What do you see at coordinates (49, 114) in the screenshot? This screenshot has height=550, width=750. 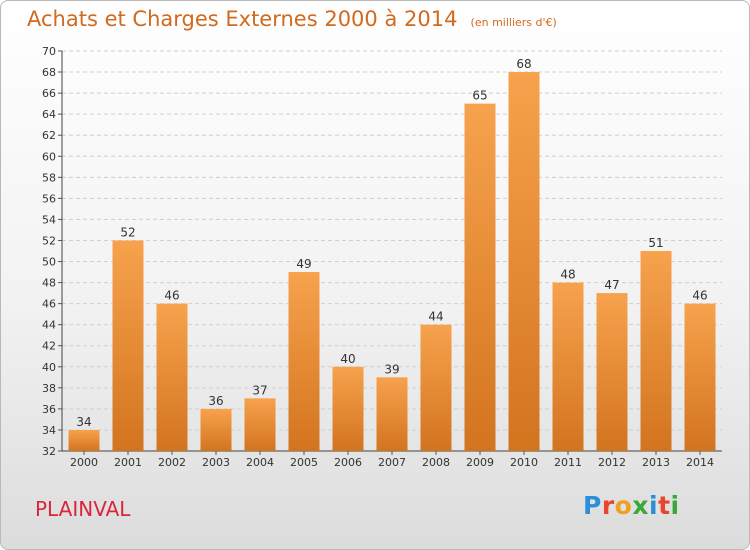 I see `y-tick-label: 64` at bounding box center [49, 114].